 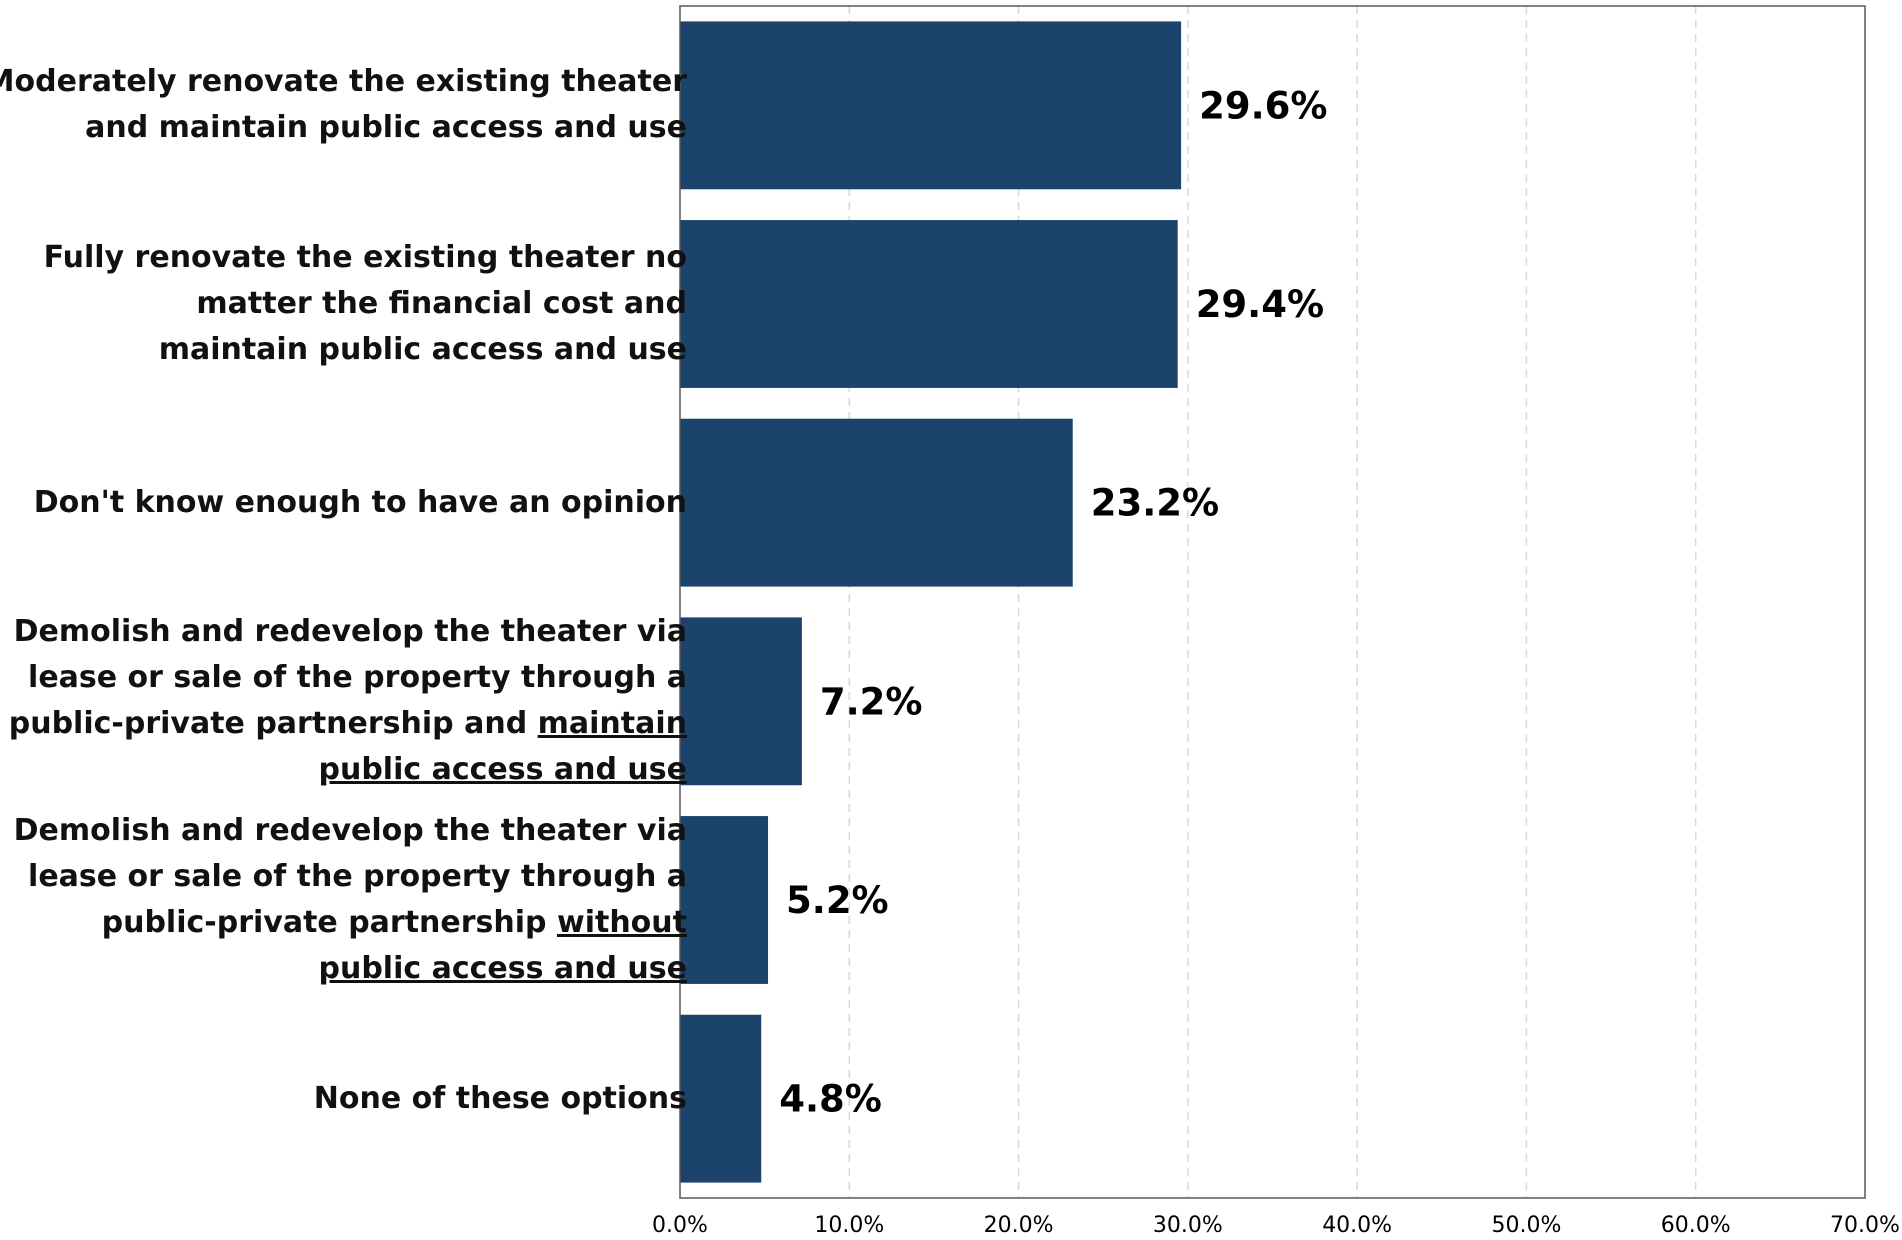 I want to click on data-label-6: 4.8%, so click(x=830, y=1099).